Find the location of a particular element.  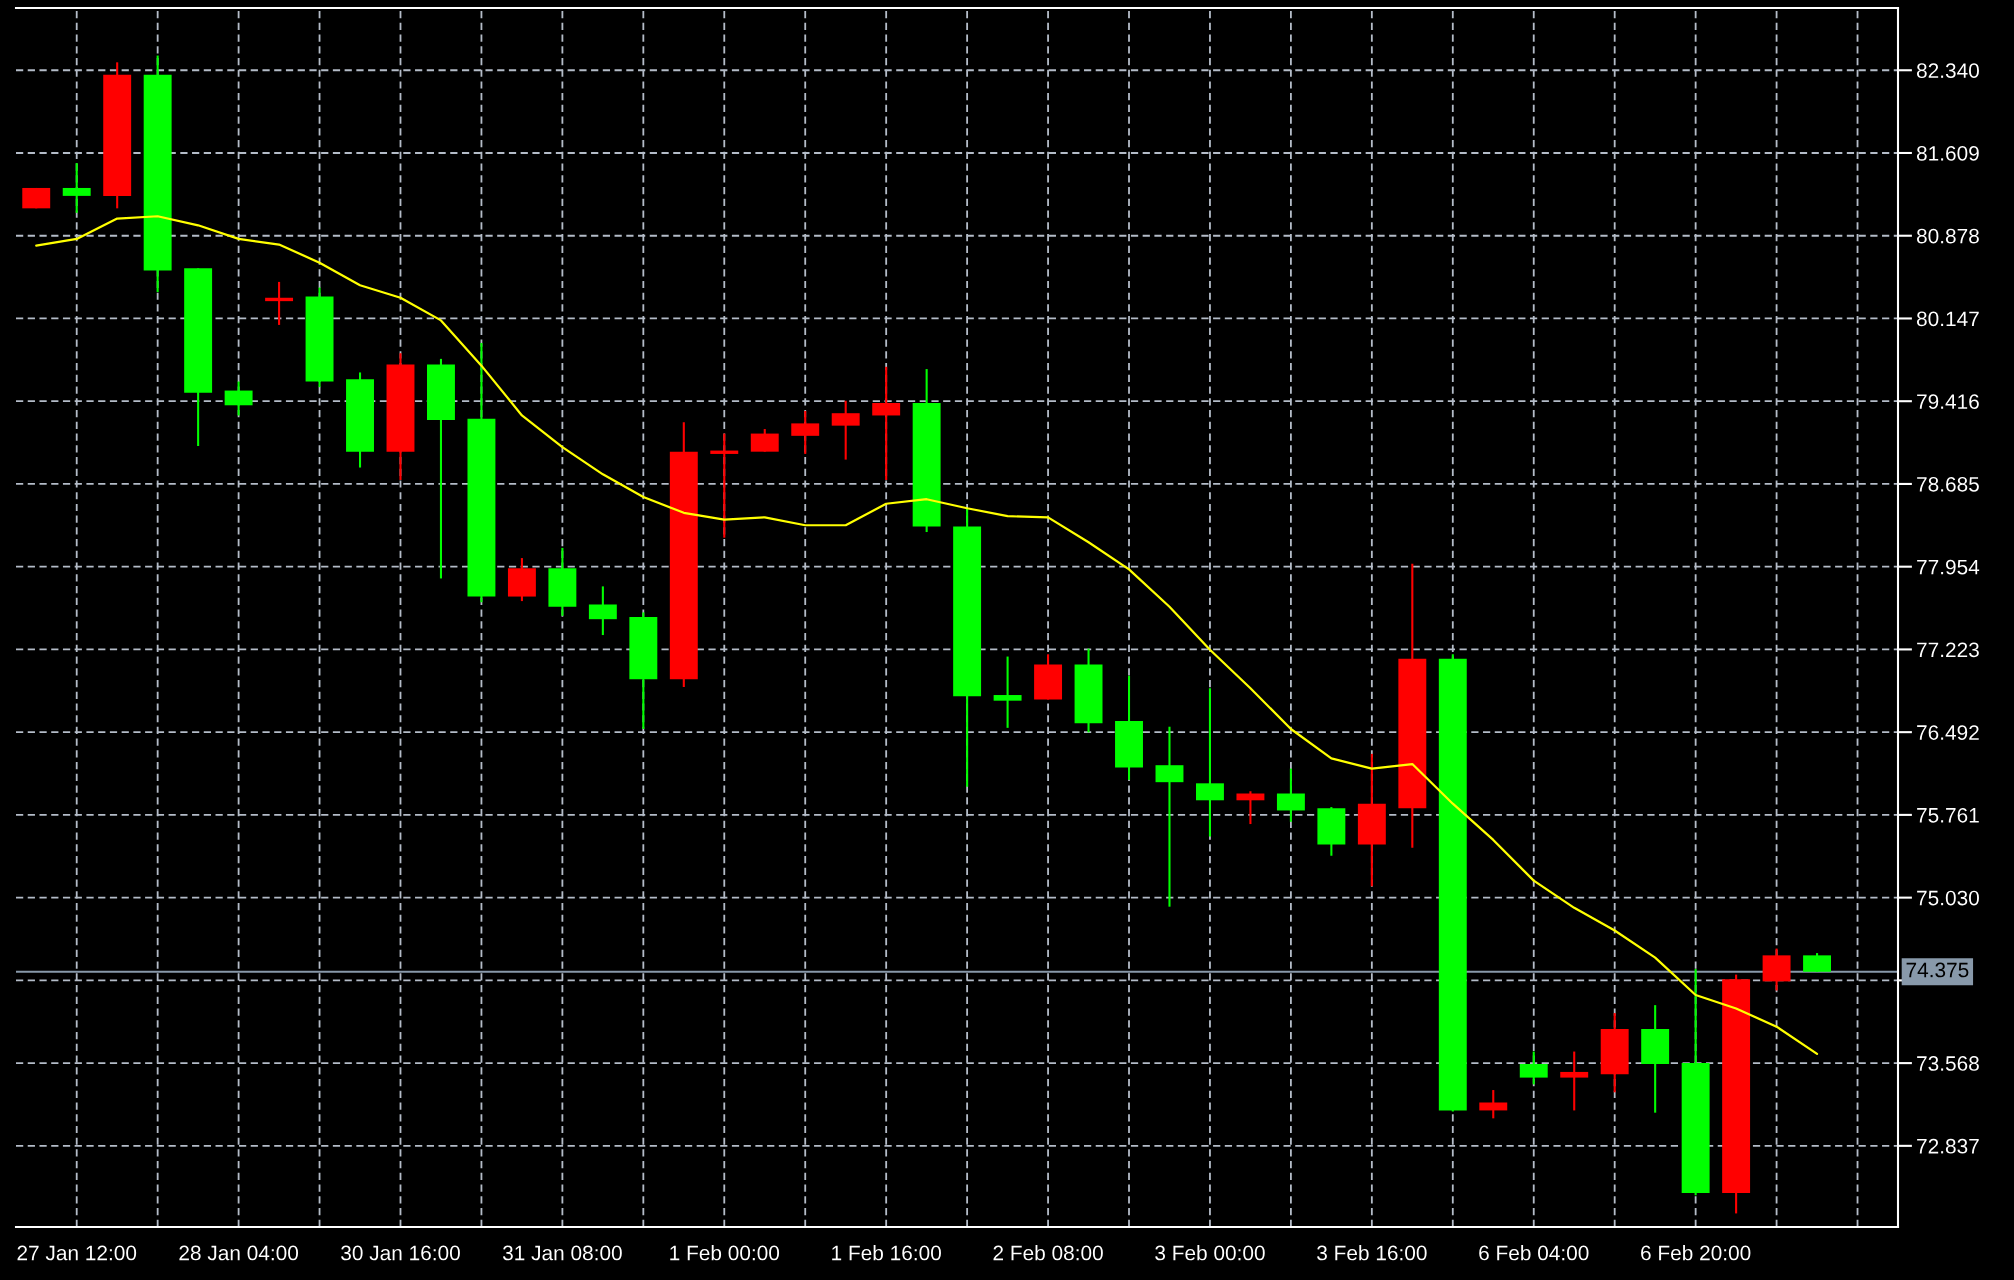

x-tick-label: 2 Feb 08:00 is located at coordinates (1048, 1253).